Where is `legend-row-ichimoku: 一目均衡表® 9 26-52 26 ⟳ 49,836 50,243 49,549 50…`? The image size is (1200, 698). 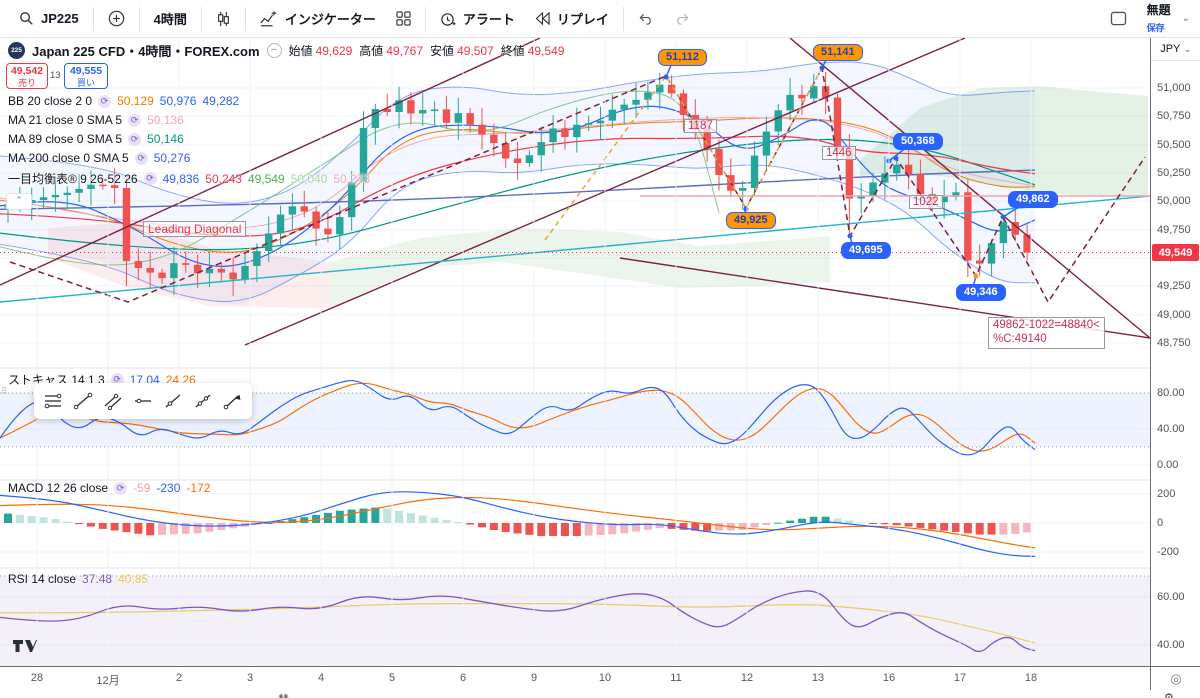 legend-row-ichimoku: 一目均衡表® 9 26-52 26 ⟳ 49,836 50,243 49,549 50… is located at coordinates (192, 178).